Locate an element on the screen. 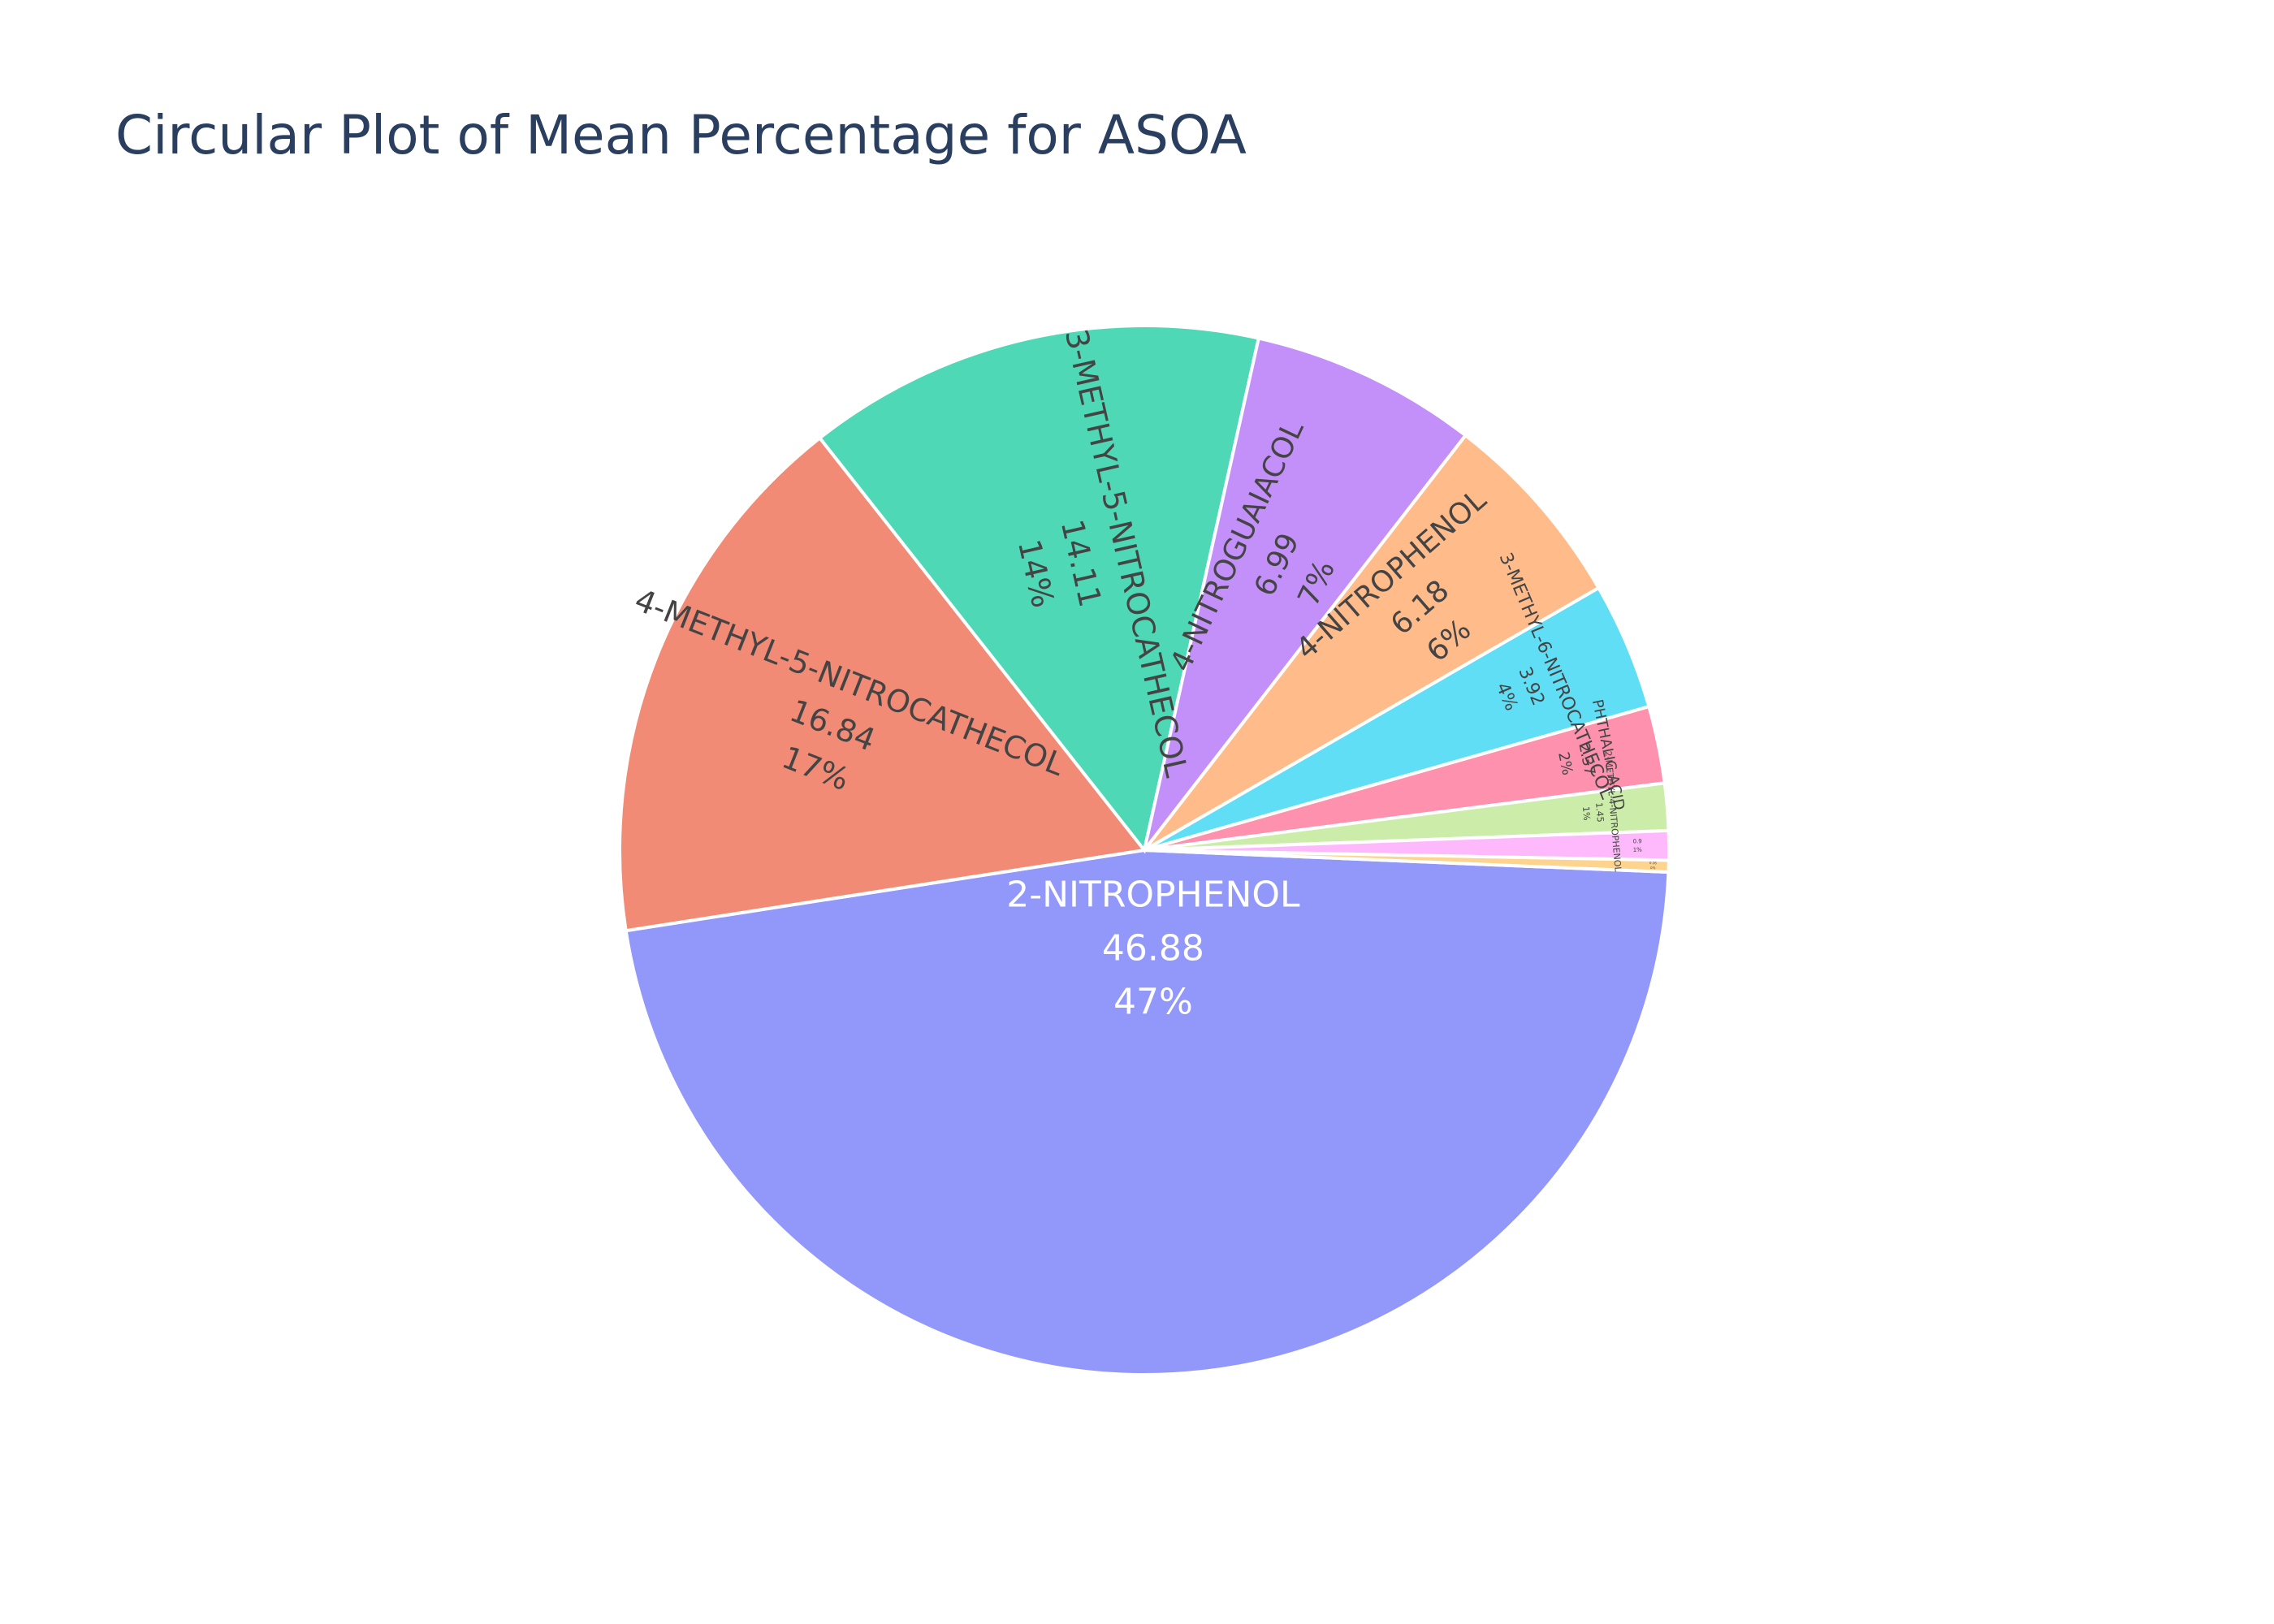 Image resolution: width=2274 pixels, height=1624 pixels. slice-percent-text: 0% is located at coordinates (1653, 868).